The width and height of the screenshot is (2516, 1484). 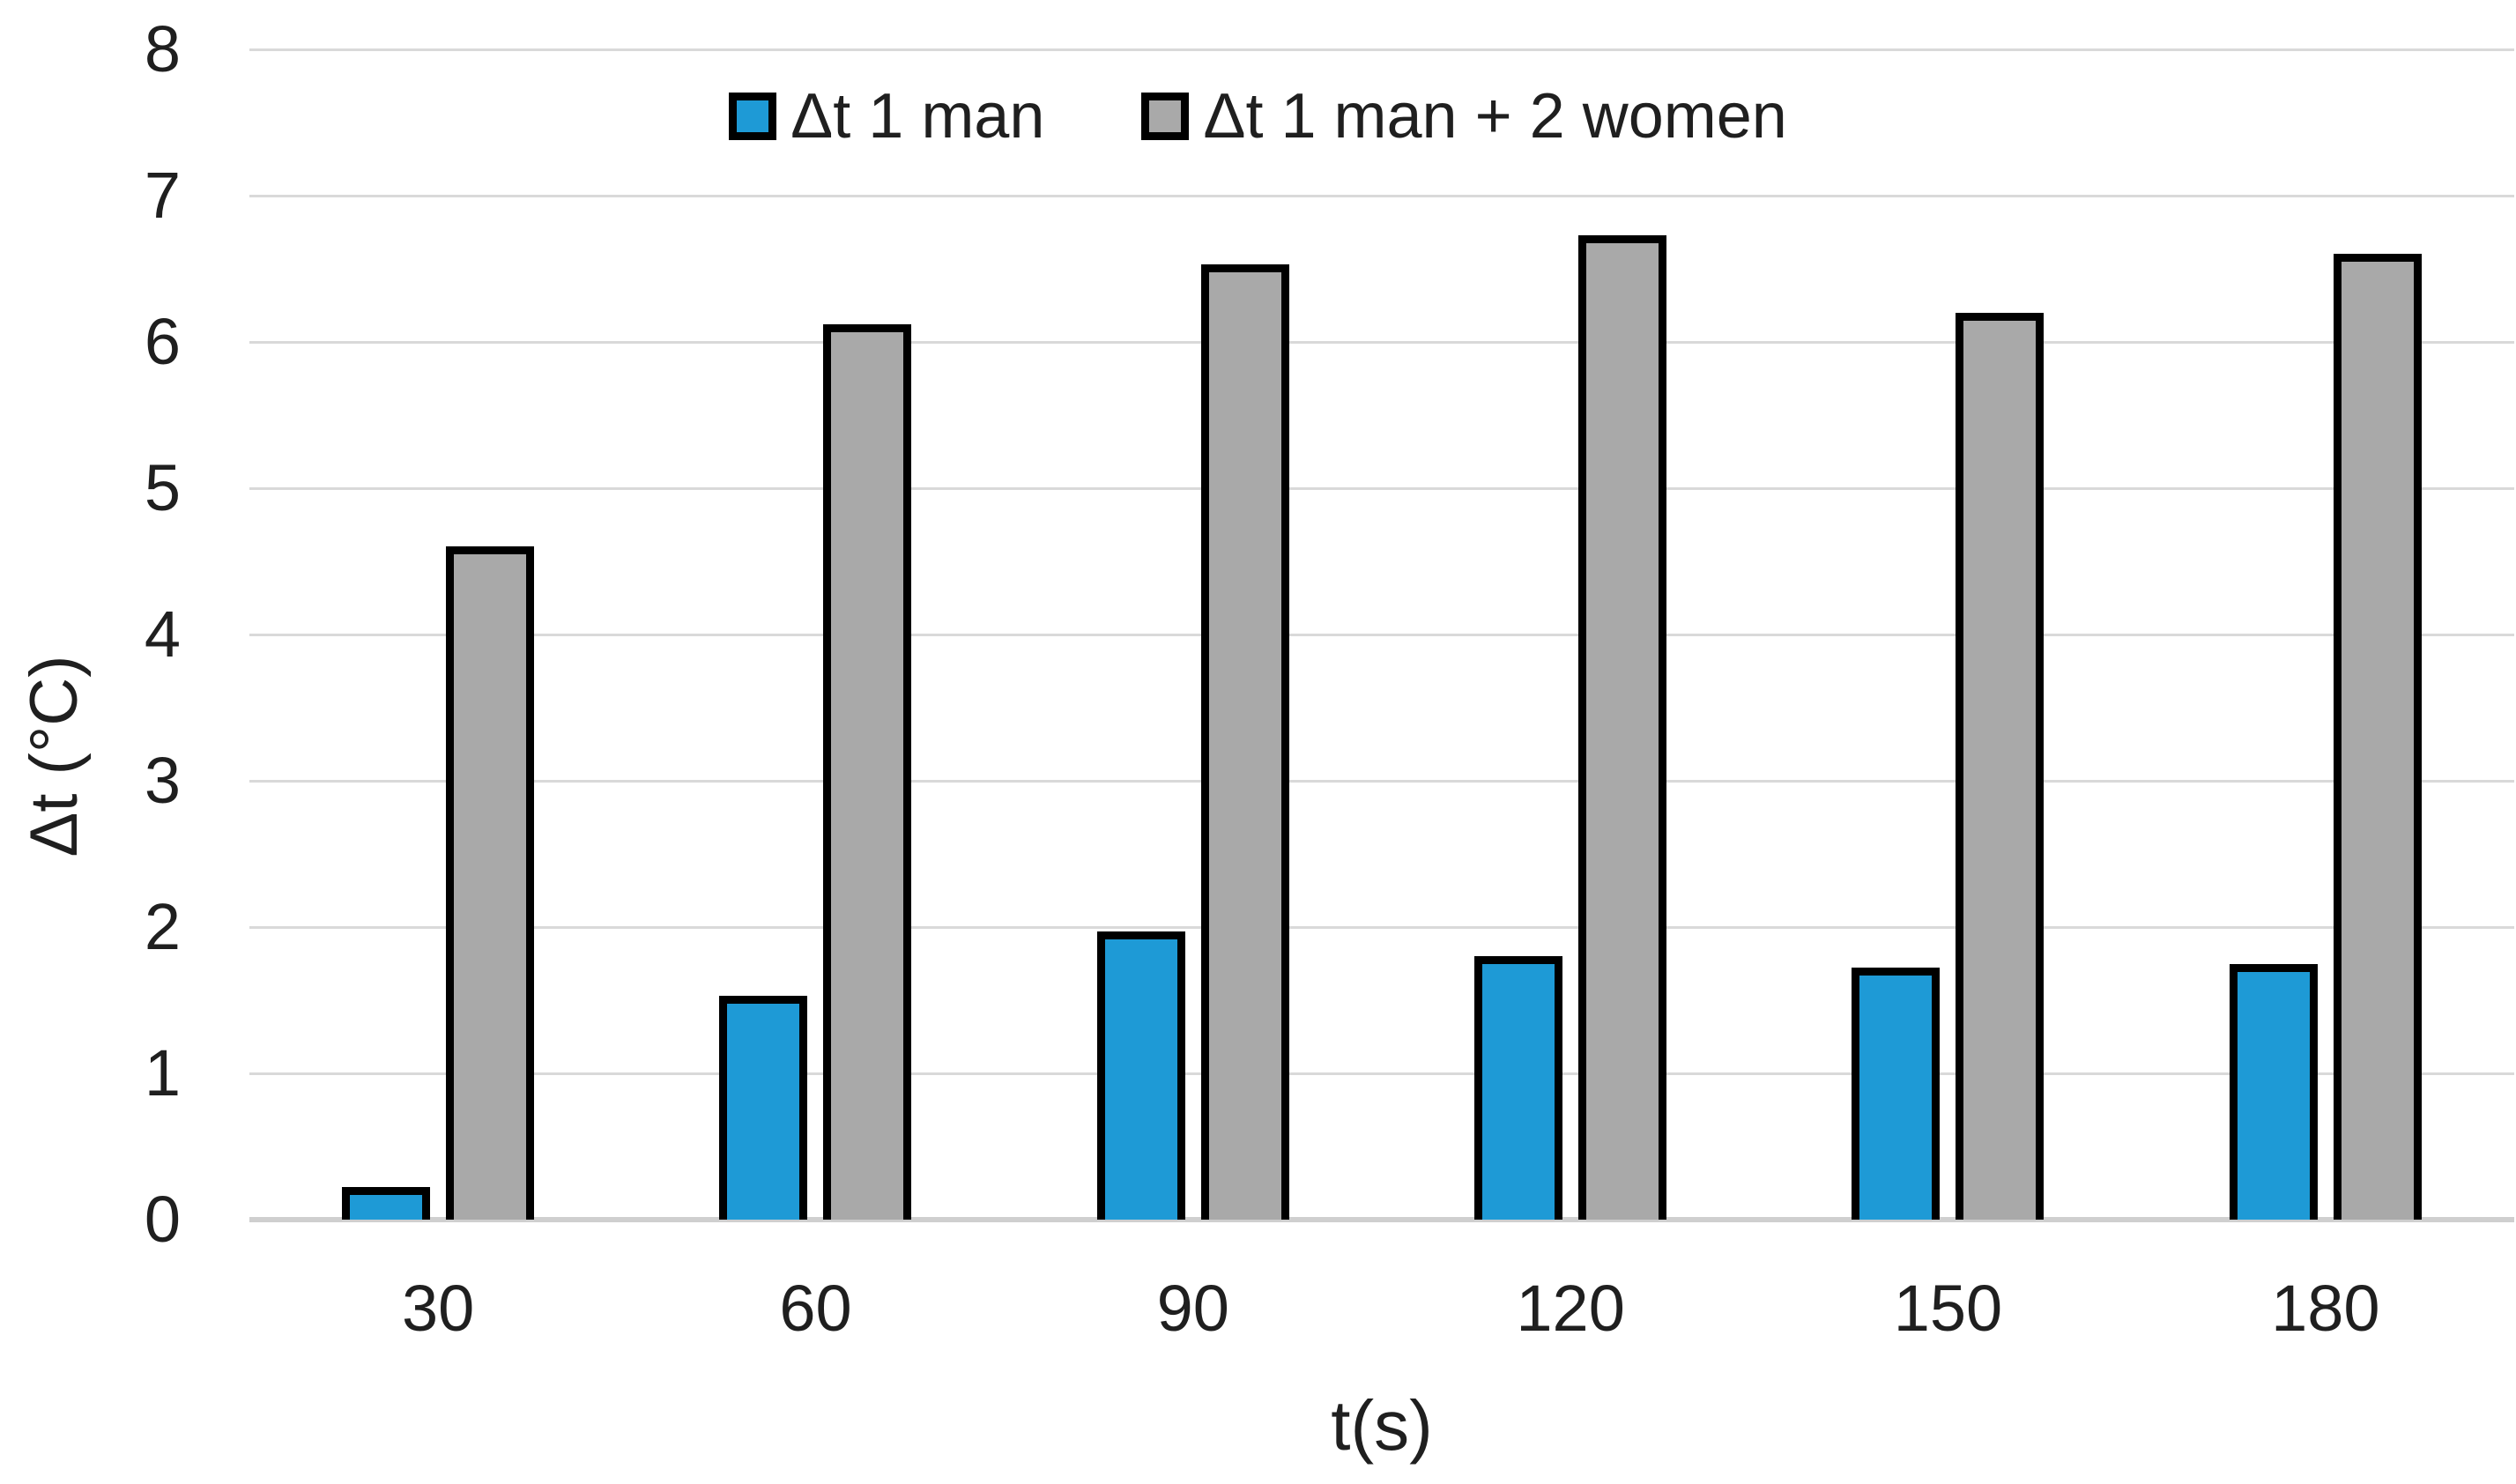 I want to click on bar-Δt-1-man-180, so click(x=2273, y=1091).